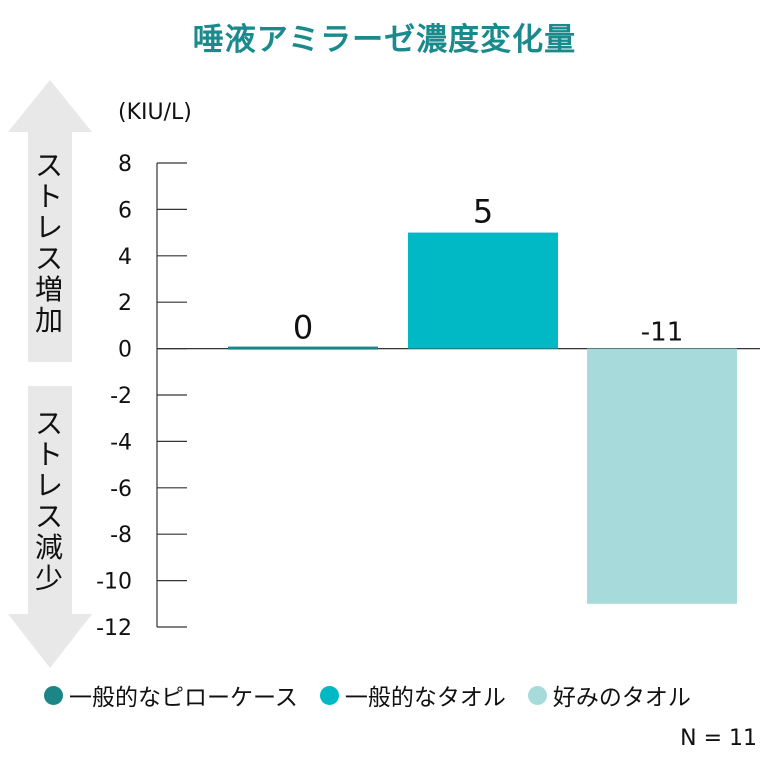  Describe the element at coordinates (183, 698) in the screenshot. I see `legend-label: 一般的なピローケース` at that location.